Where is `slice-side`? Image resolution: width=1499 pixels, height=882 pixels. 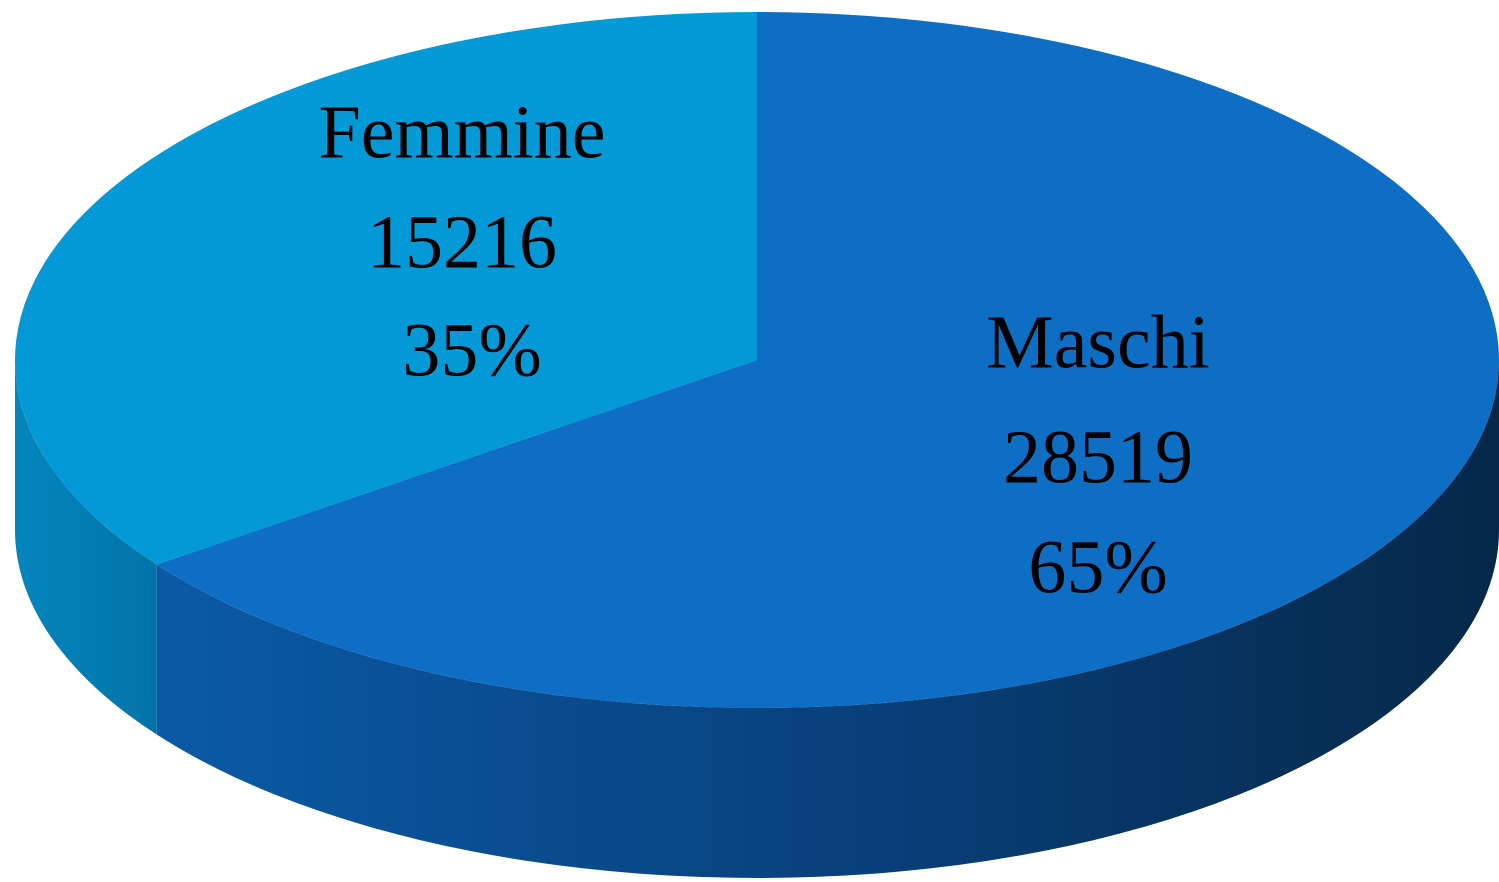
slice-side is located at coordinates (86, 547).